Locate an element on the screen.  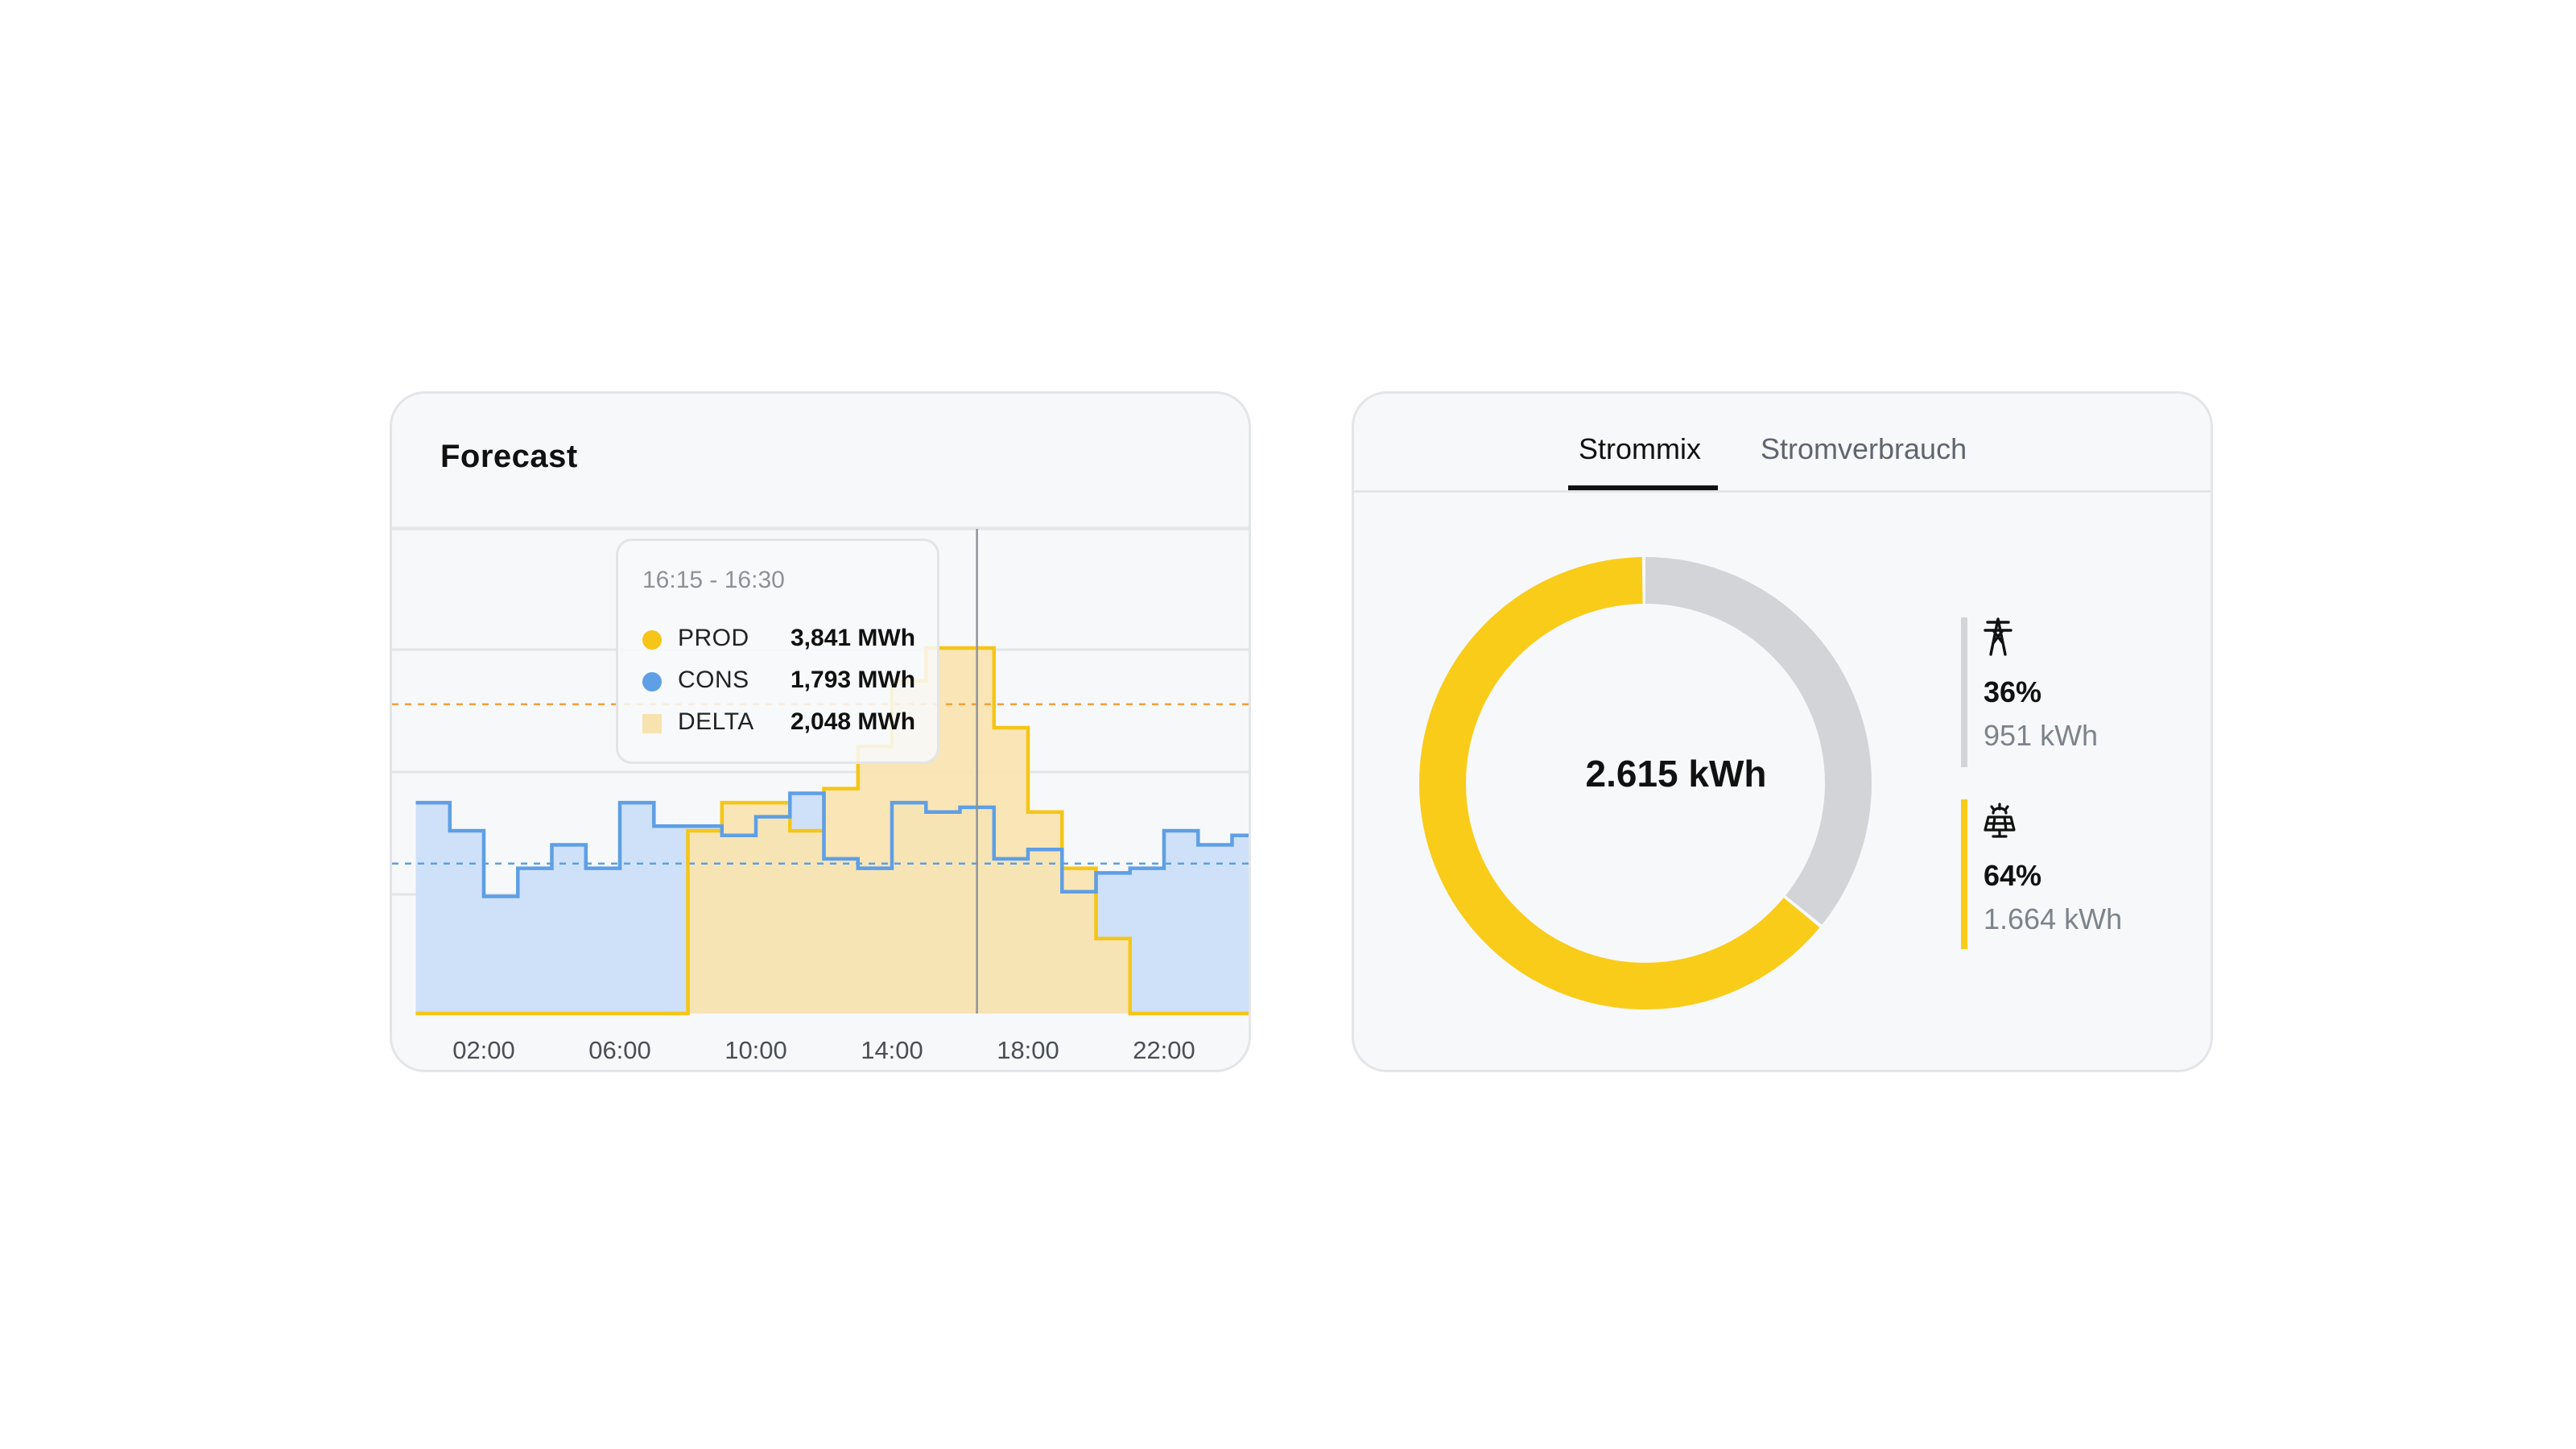
prod-swatch is located at coordinates (652, 640).